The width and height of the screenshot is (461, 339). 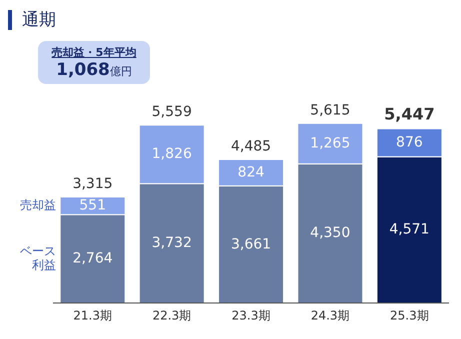 I want to click on data-label: 3,732, so click(x=172, y=243).